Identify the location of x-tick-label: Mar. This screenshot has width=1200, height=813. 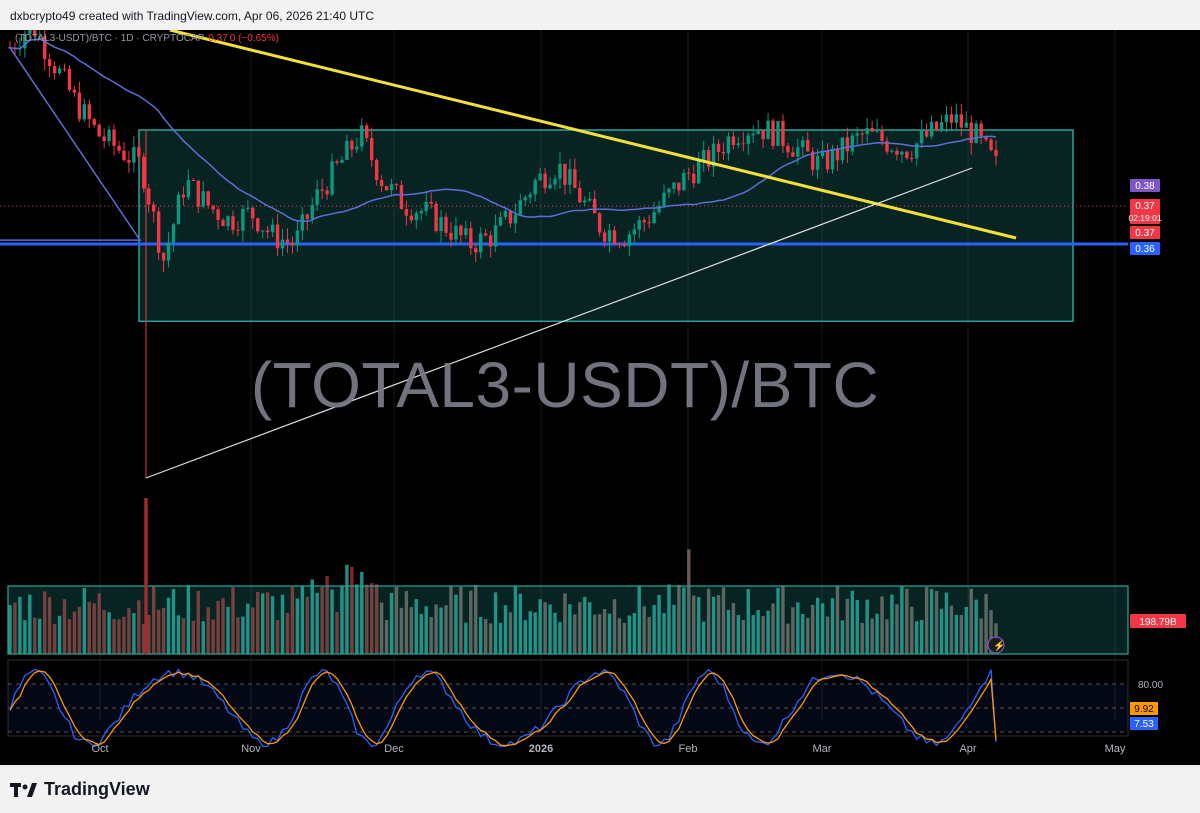
(822, 749).